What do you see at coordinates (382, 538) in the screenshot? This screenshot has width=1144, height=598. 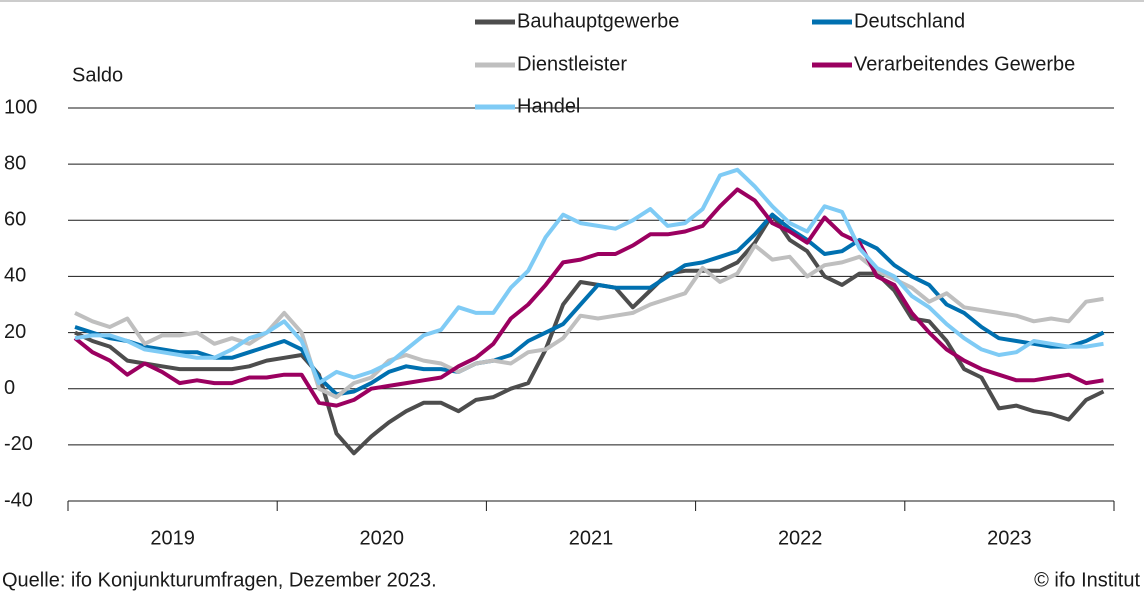 I see `x-tick-label: 2020` at bounding box center [382, 538].